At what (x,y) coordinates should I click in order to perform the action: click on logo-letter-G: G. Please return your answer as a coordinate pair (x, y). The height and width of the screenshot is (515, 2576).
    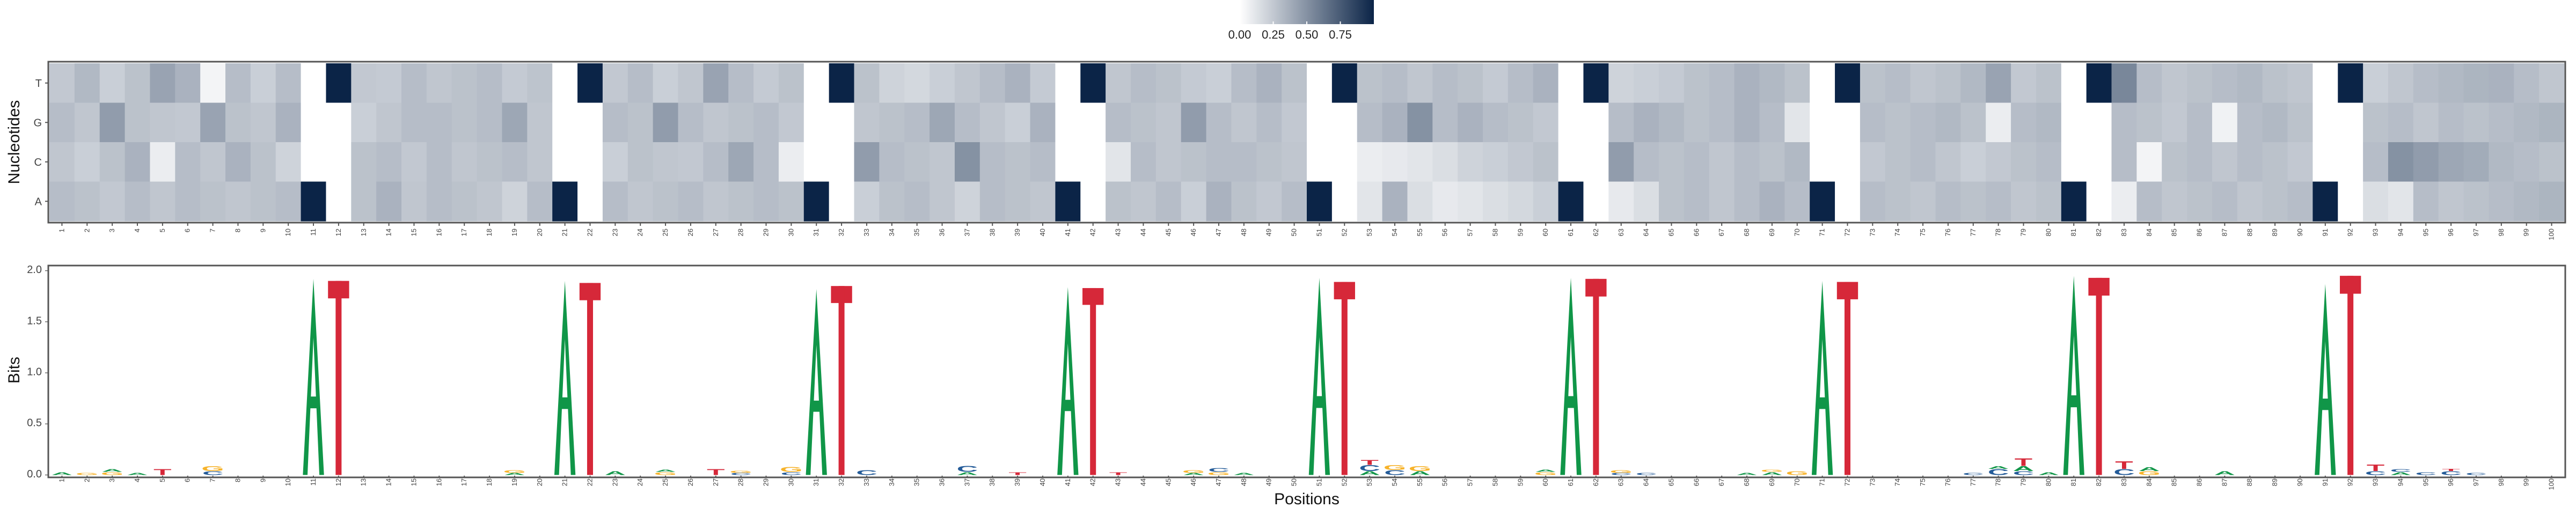
    Looking at the image, I should click on (1545, 474).